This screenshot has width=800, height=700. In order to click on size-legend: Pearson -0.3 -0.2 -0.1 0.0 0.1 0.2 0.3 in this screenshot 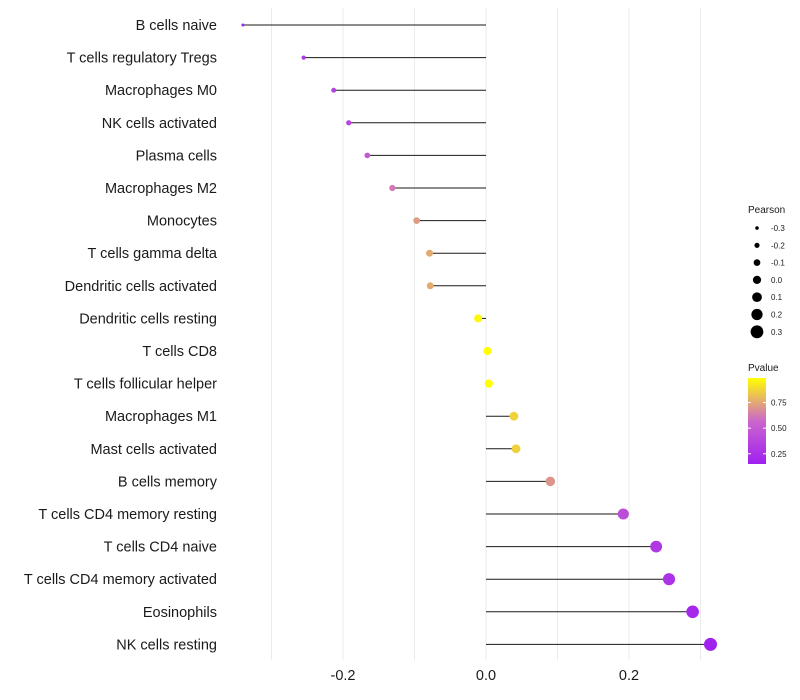, I will do `click(766, 272)`.